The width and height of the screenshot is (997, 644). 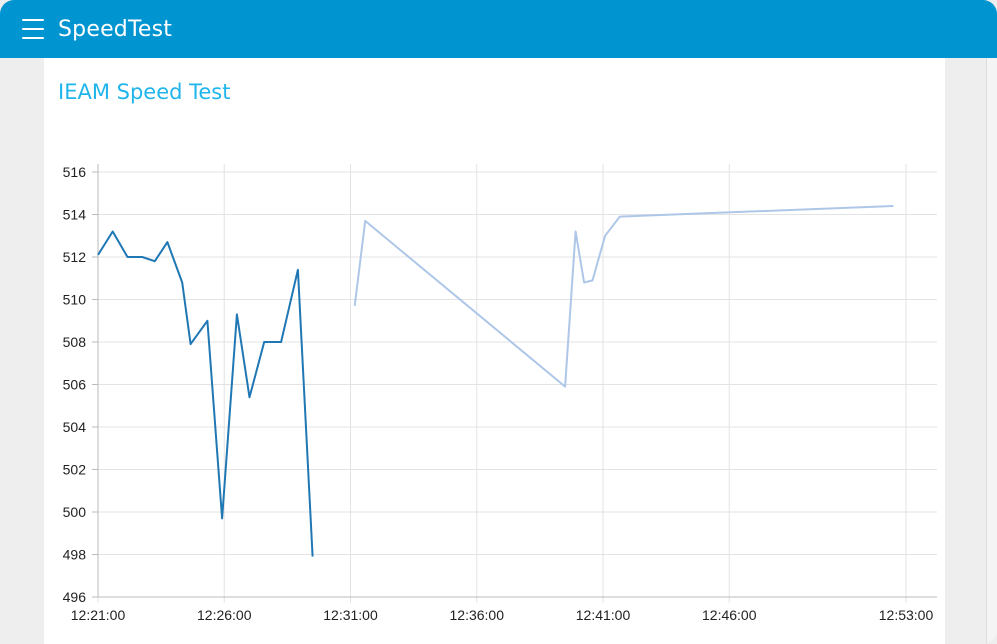 I want to click on y-tick-label: 510, so click(x=75, y=300).